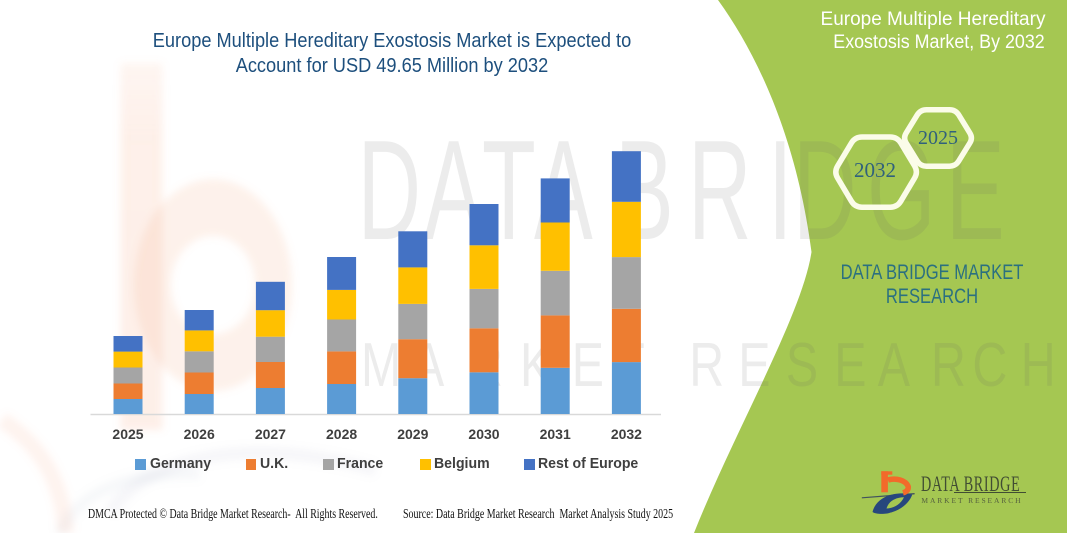 Image resolution: width=1067 pixels, height=533 pixels. Describe the element at coordinates (708, 364) in the screenshot. I see `svg-text: MARKETRESEARCH` at that location.